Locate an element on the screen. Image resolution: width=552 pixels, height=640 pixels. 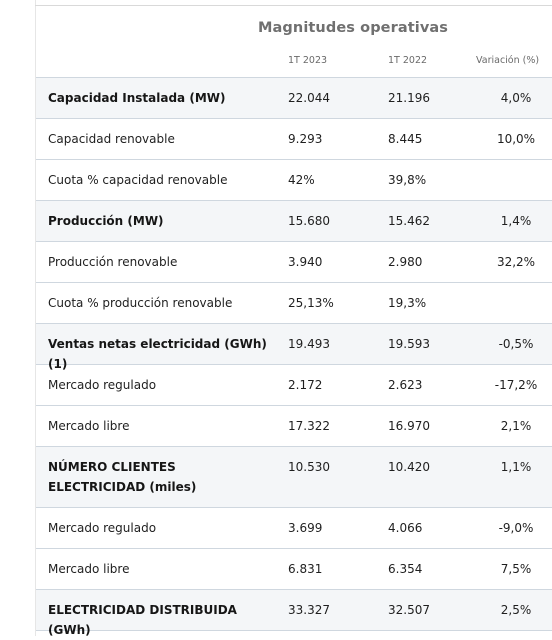
table-row: Capacidad renovable 9.293 8.445 10,0% is located at coordinates (294, 139).